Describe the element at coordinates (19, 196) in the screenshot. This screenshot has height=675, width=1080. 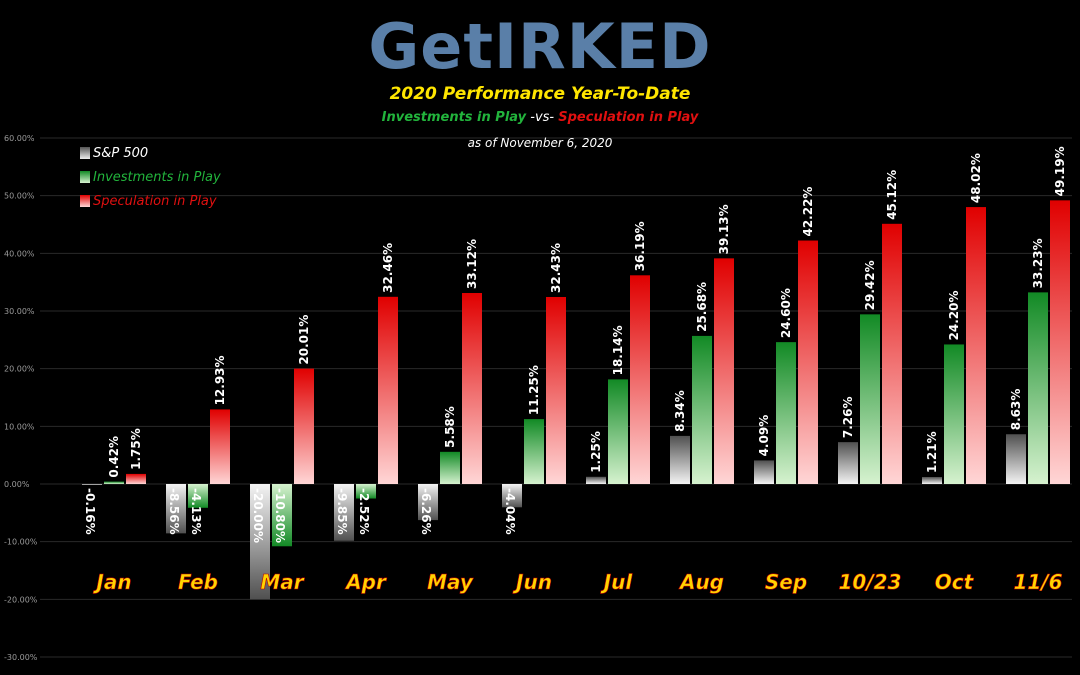
I see `y-tick-label: 50.00%` at that location.